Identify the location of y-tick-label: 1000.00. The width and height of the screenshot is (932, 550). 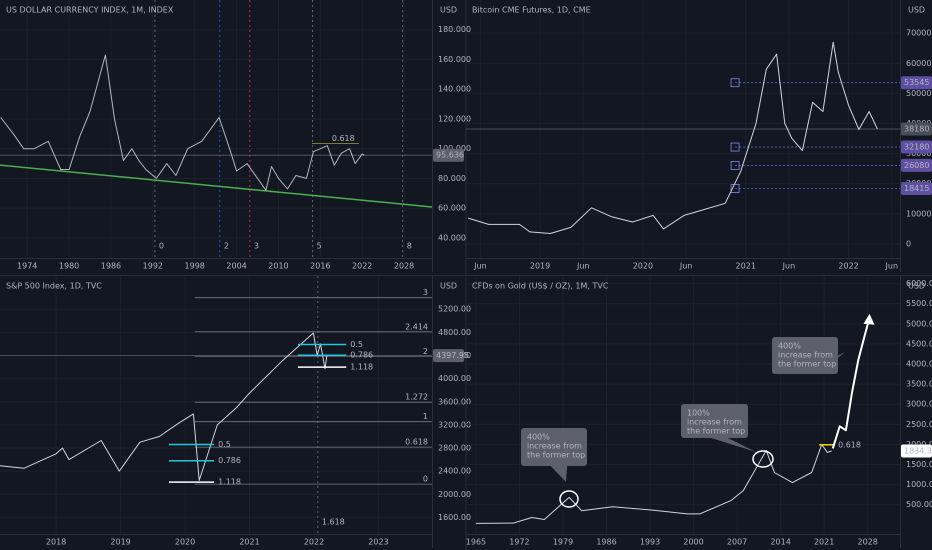
(919, 484).